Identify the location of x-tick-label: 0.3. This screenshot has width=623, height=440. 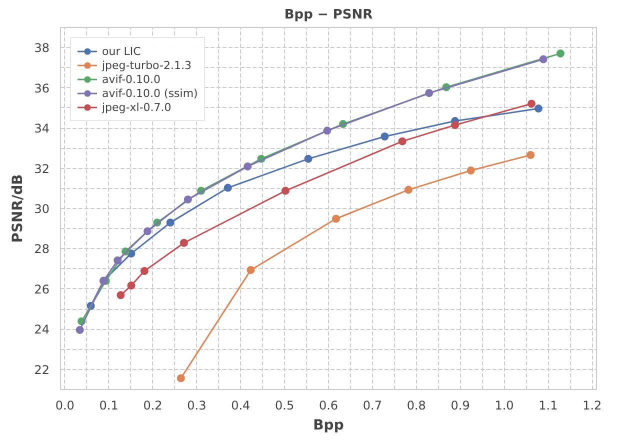
(196, 405).